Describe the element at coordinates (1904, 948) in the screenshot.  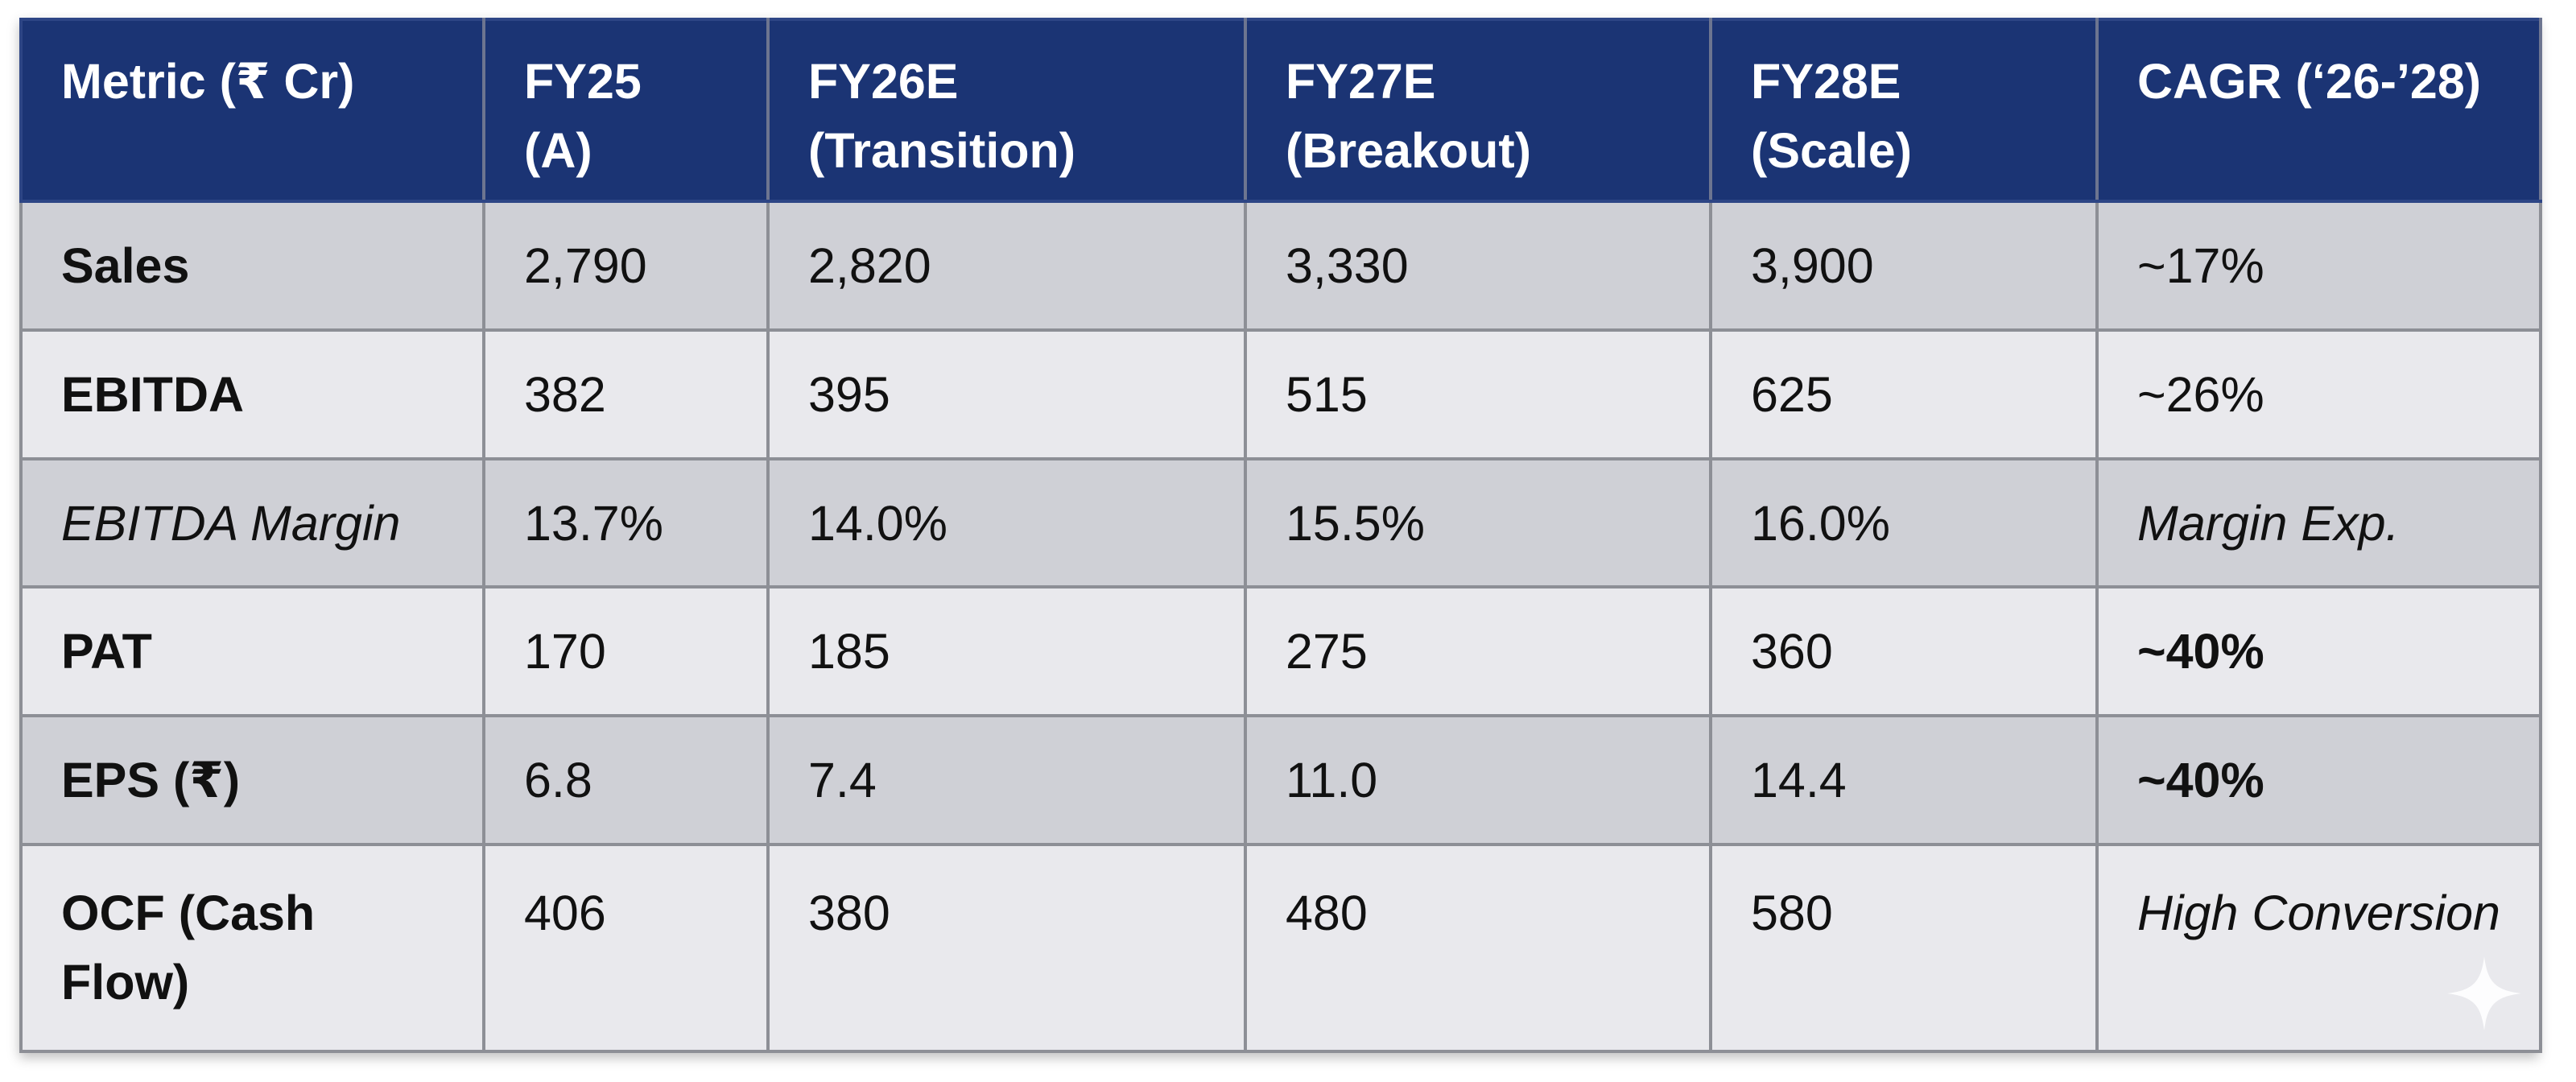
I see `fy28e-cell: 580` at that location.